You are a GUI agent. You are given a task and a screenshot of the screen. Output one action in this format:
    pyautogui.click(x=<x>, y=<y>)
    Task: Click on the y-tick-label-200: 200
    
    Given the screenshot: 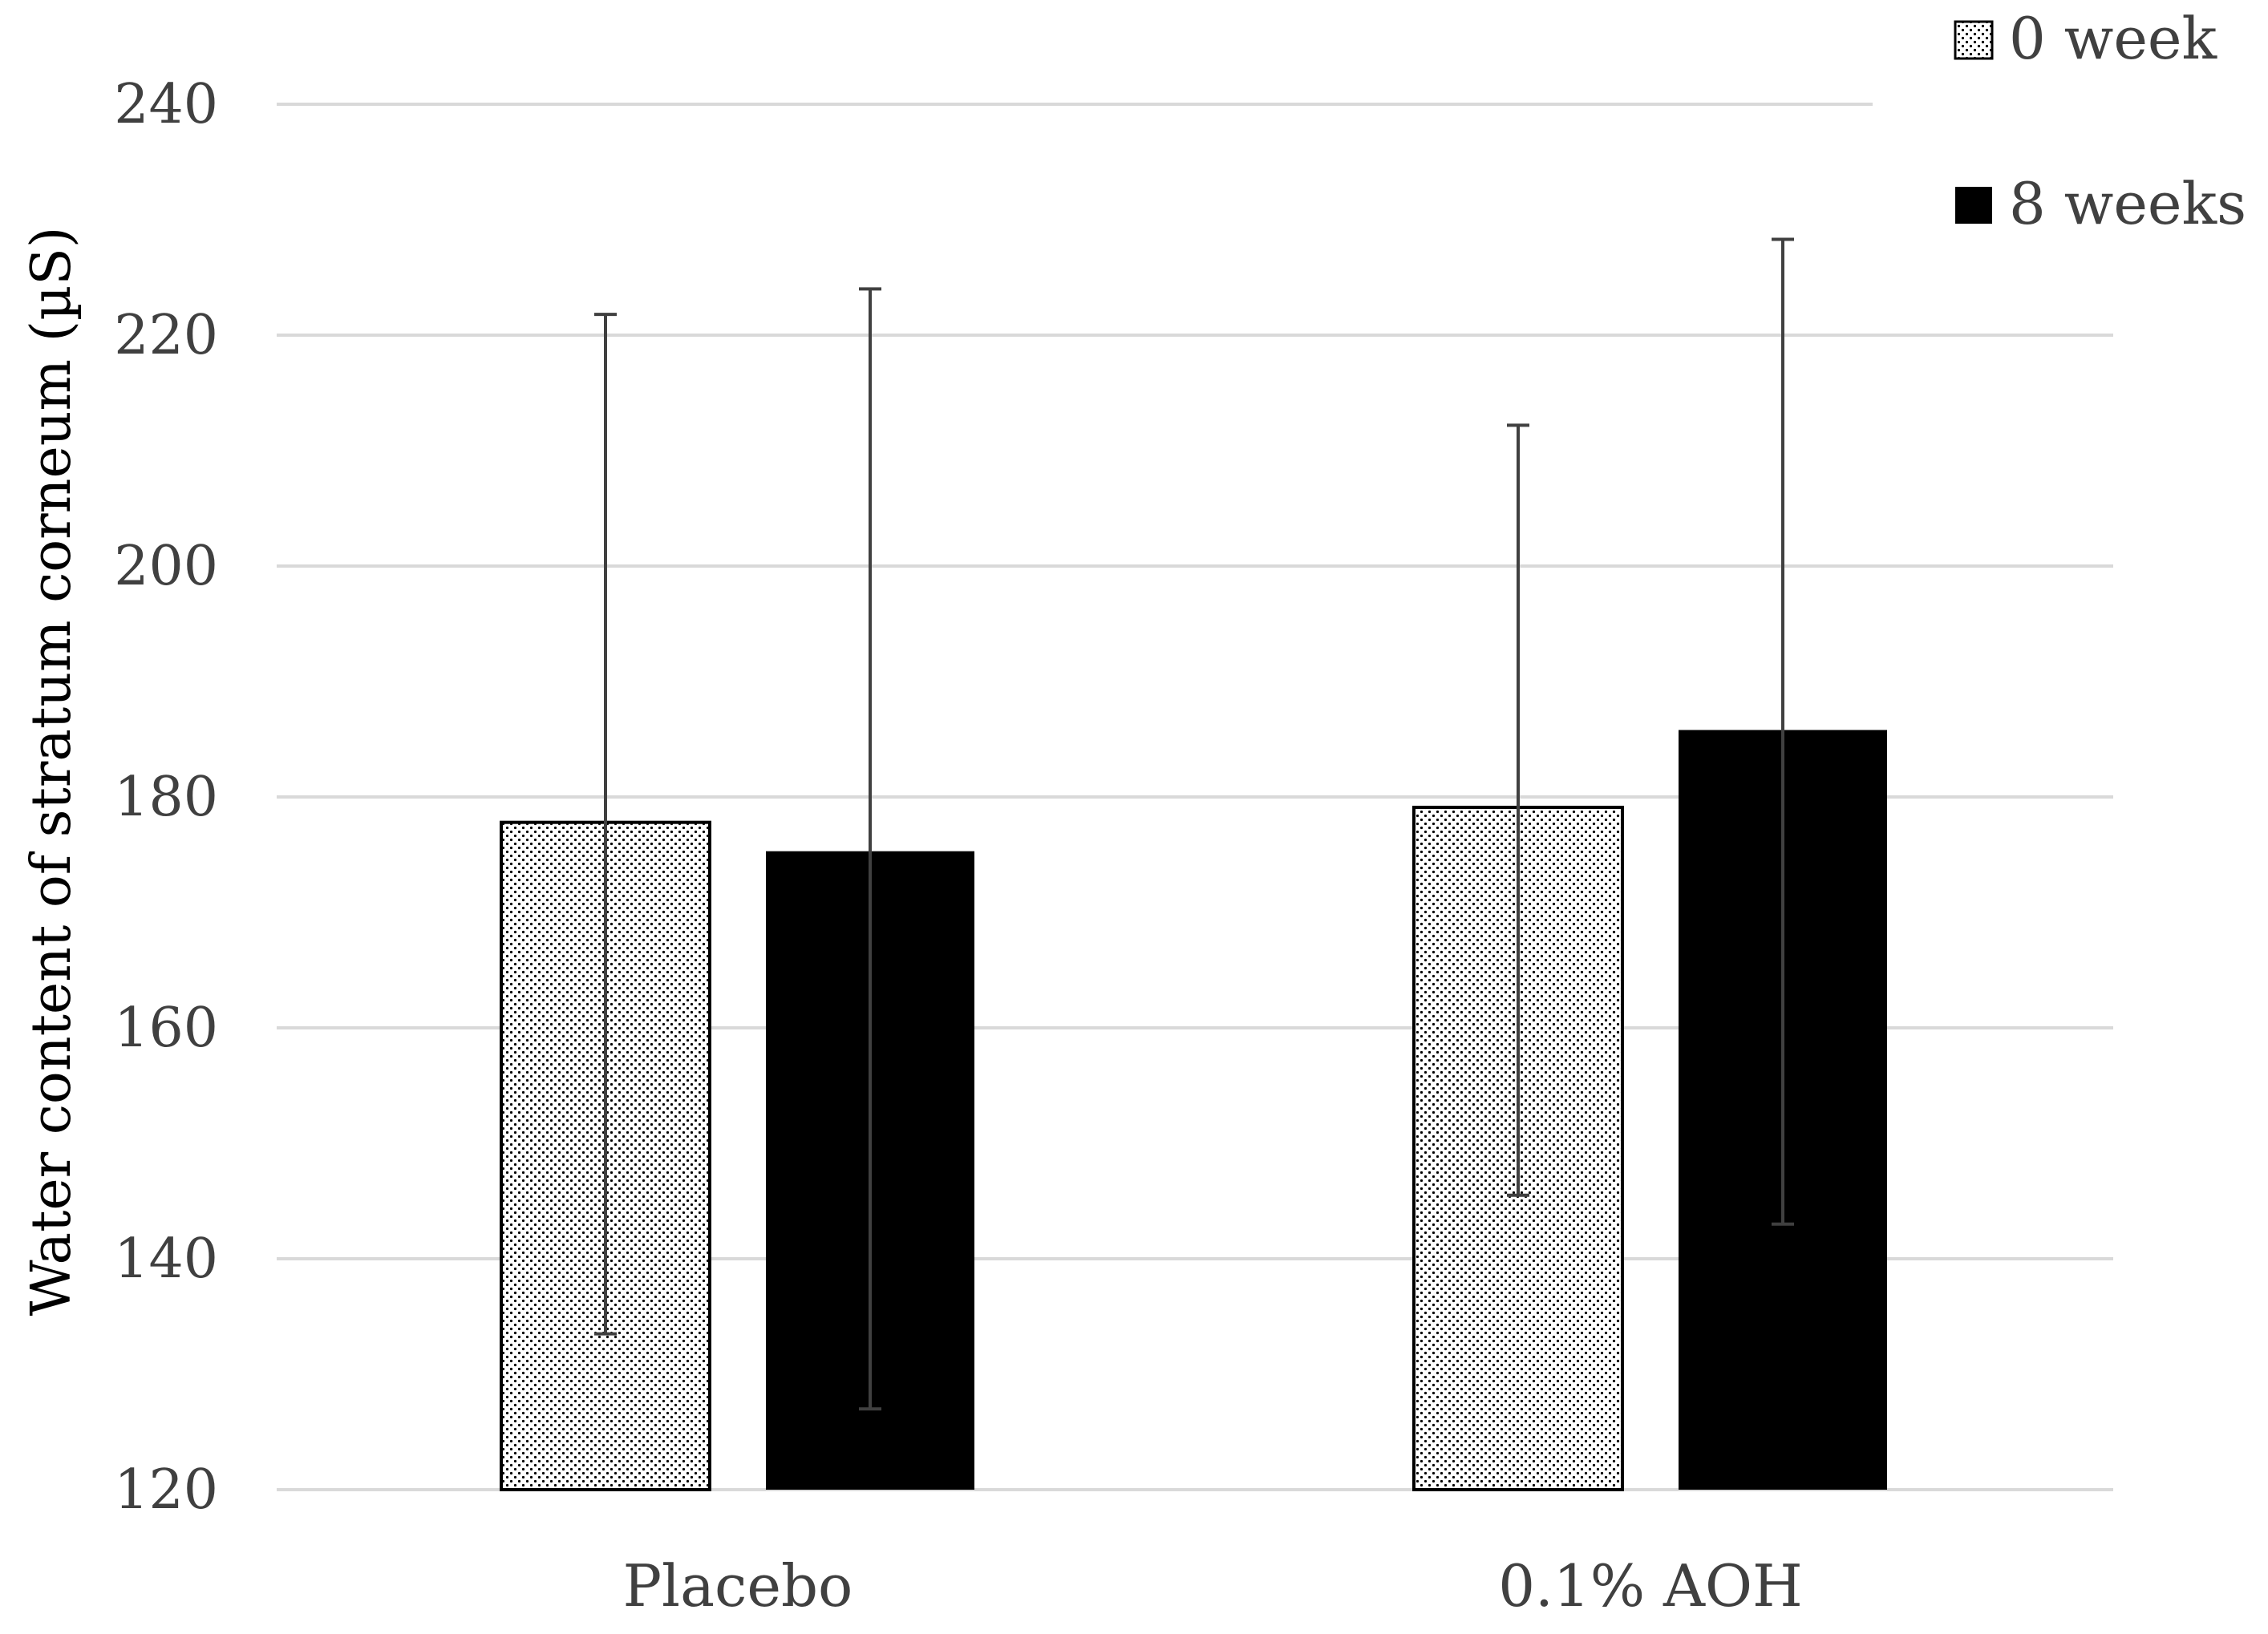 What is the action you would take?
    pyautogui.click(x=166, y=566)
    